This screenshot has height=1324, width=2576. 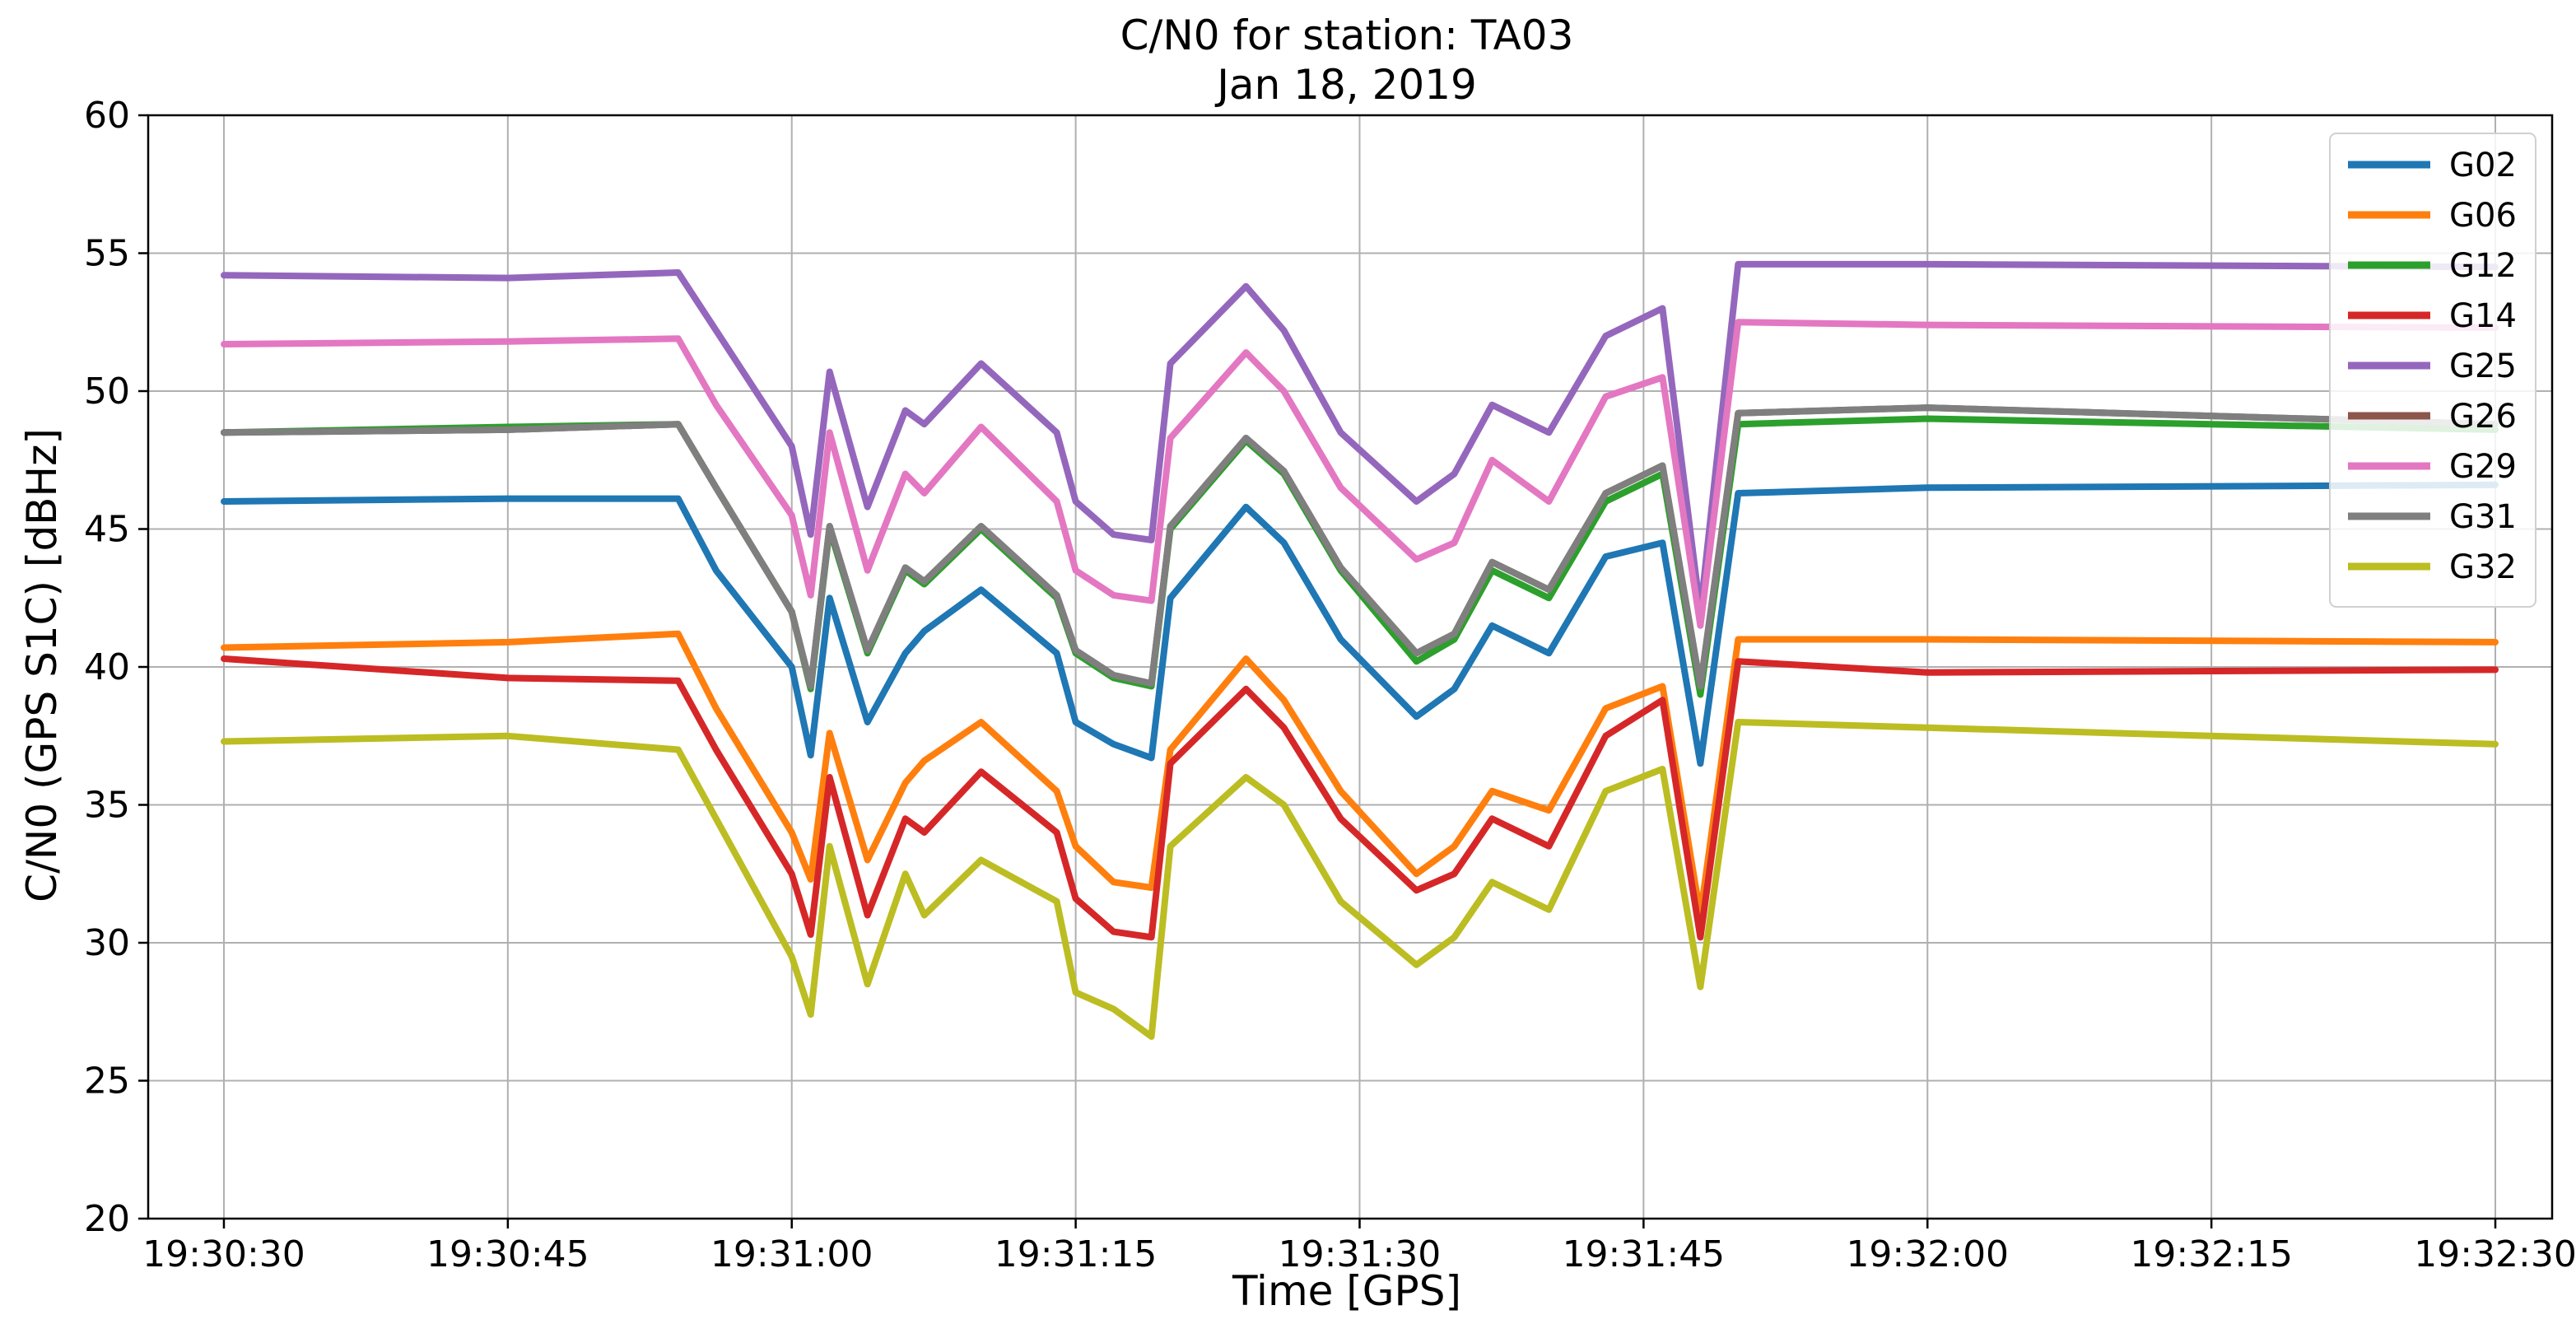 I want to click on legend-label: G31, so click(x=2483, y=517).